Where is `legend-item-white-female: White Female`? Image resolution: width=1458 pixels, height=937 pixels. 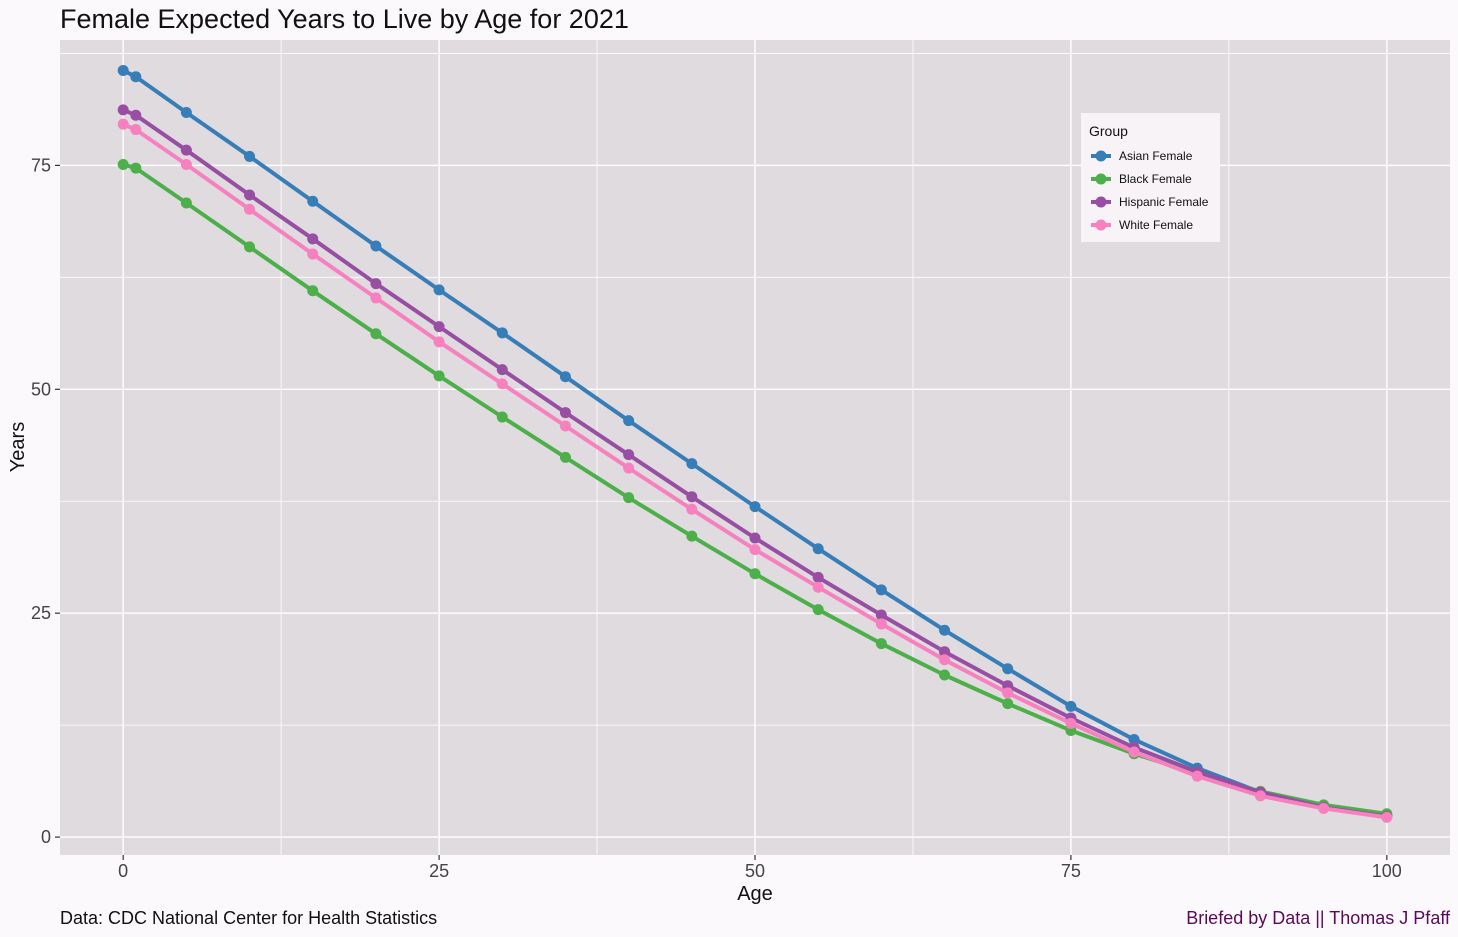 legend-item-white-female: White Female is located at coordinates (1154, 225).